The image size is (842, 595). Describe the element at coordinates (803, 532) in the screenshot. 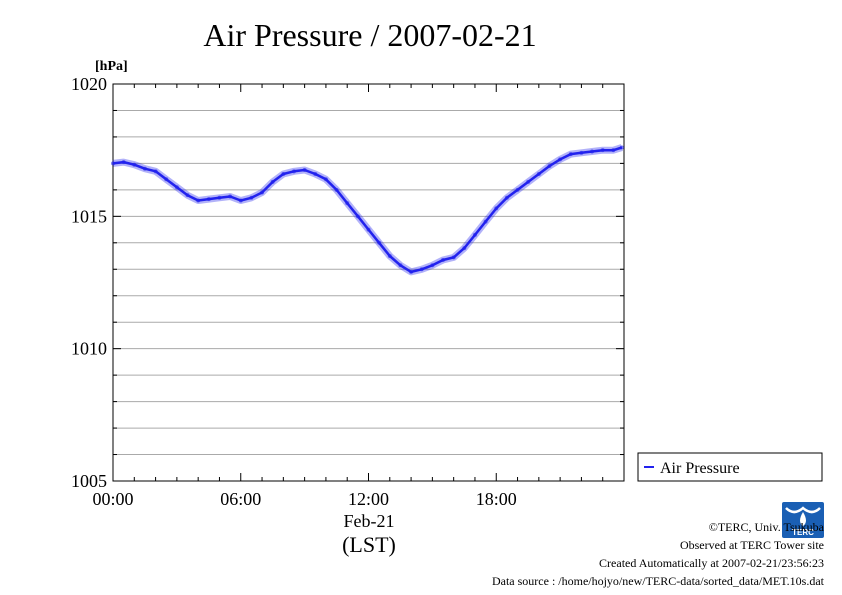

I see `logo-text: TERC` at that location.